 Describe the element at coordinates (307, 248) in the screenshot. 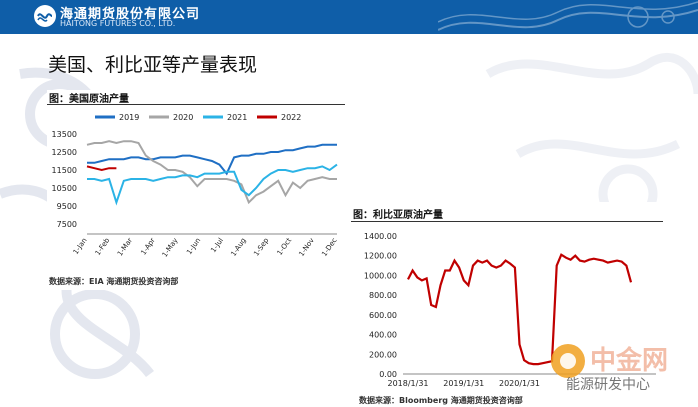

I see `x-tick-label: 1-Nov` at that location.